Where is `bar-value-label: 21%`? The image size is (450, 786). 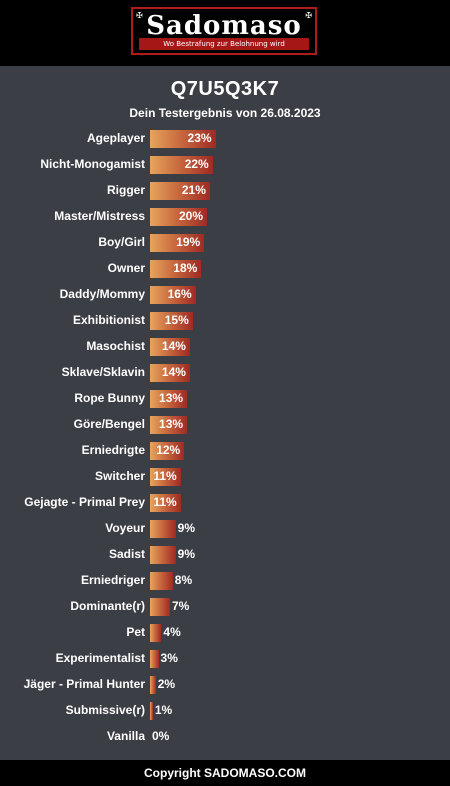 bar-value-label: 21% is located at coordinates (193, 190).